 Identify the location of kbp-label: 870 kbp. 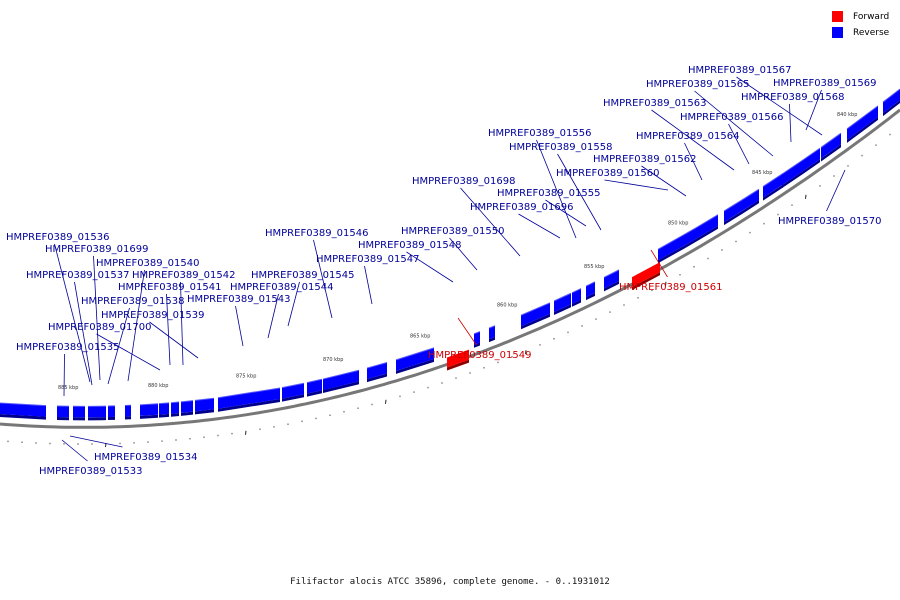
(333, 360).